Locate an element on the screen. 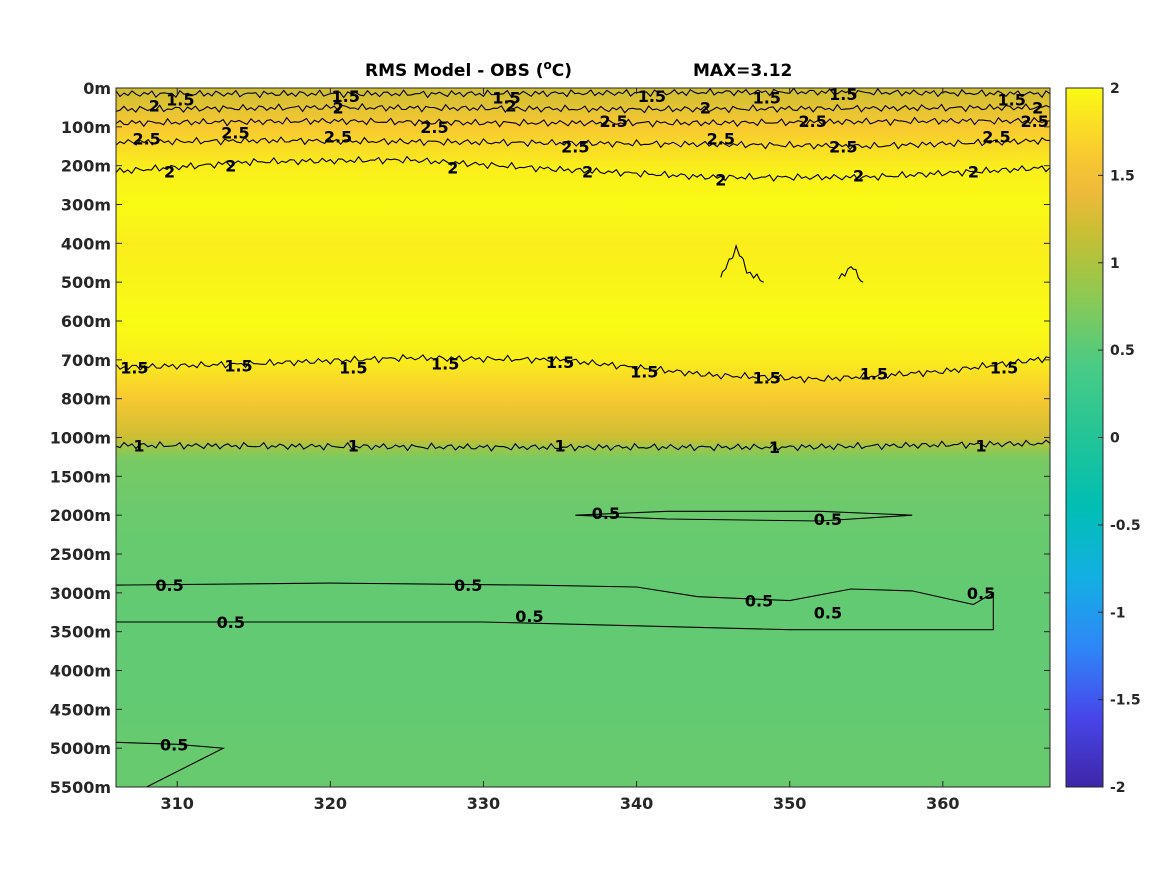 The height and width of the screenshot is (880, 1167). y-tick-label: 300m is located at coordinates (86, 205).